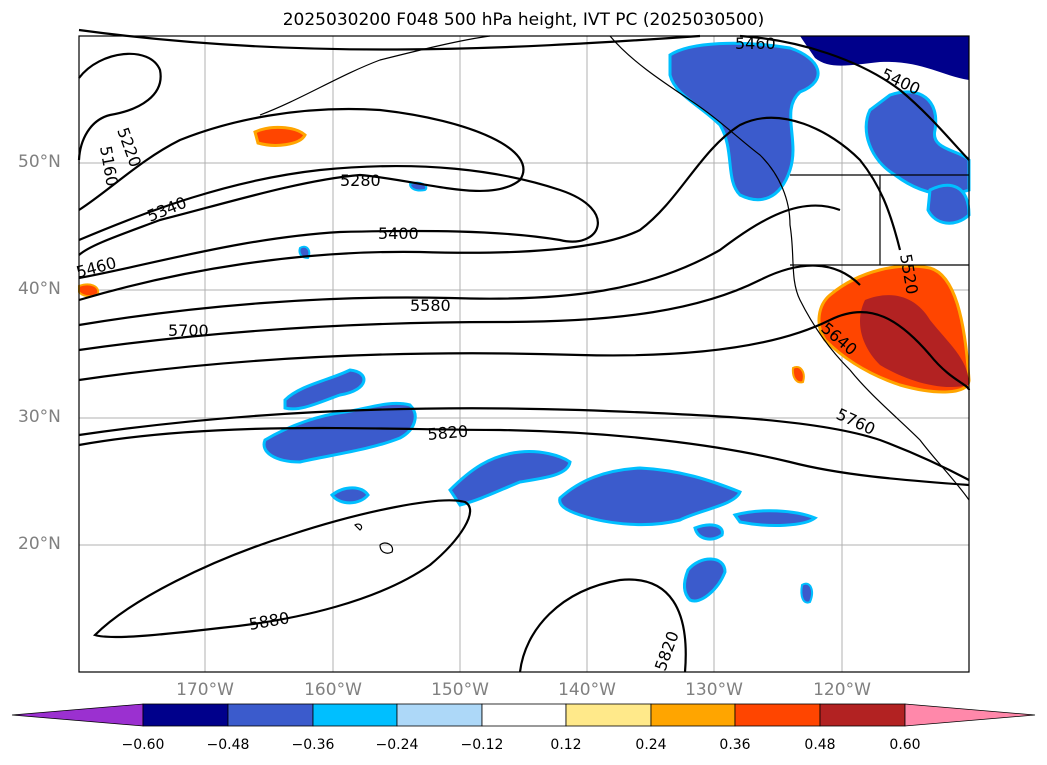 This screenshot has height=765, width=1047. I want to click on colorbar-tick-label: −0.60, so click(143, 745).